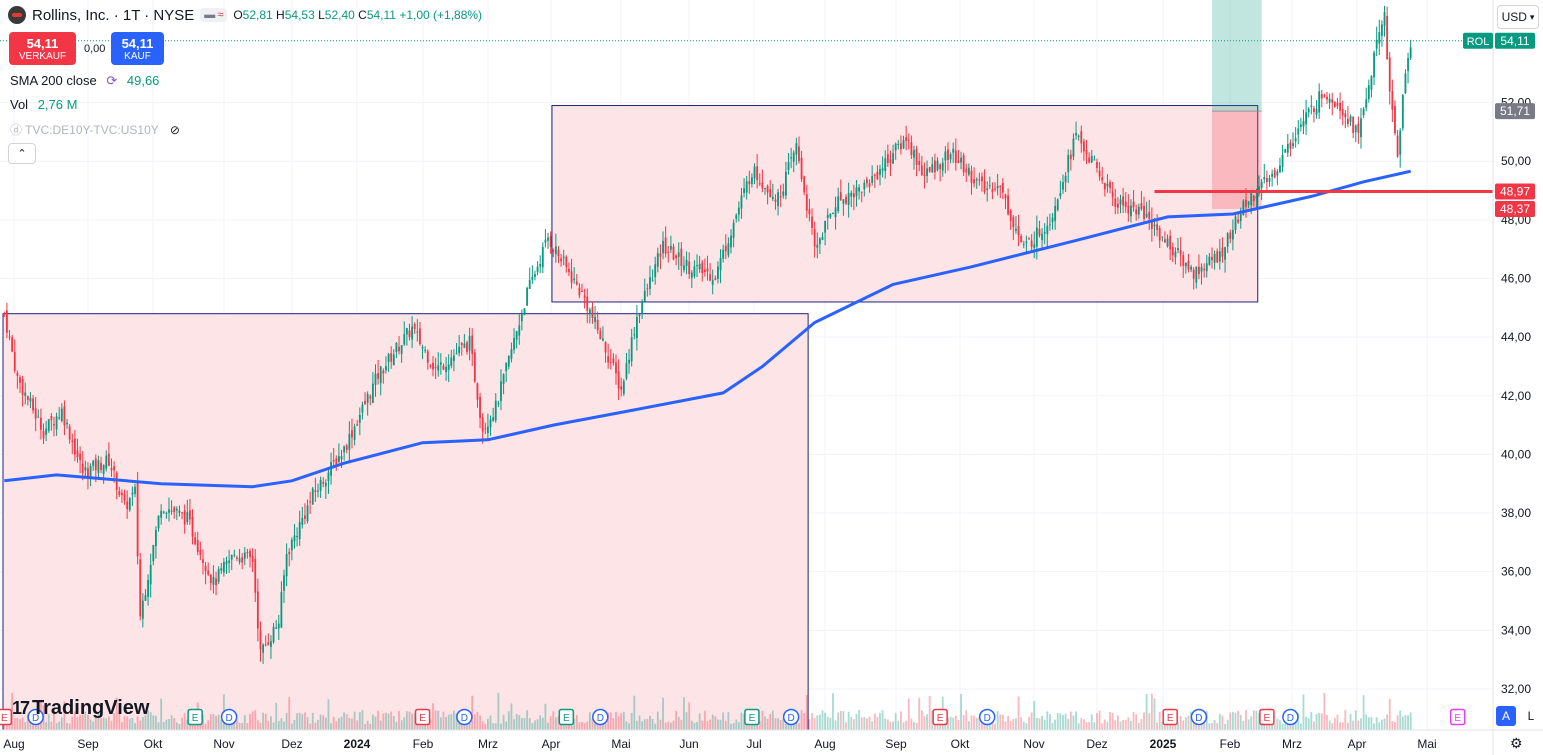  What do you see at coordinates (1323, 96) in the screenshot?
I see `horizontal-lines` at bounding box center [1323, 96].